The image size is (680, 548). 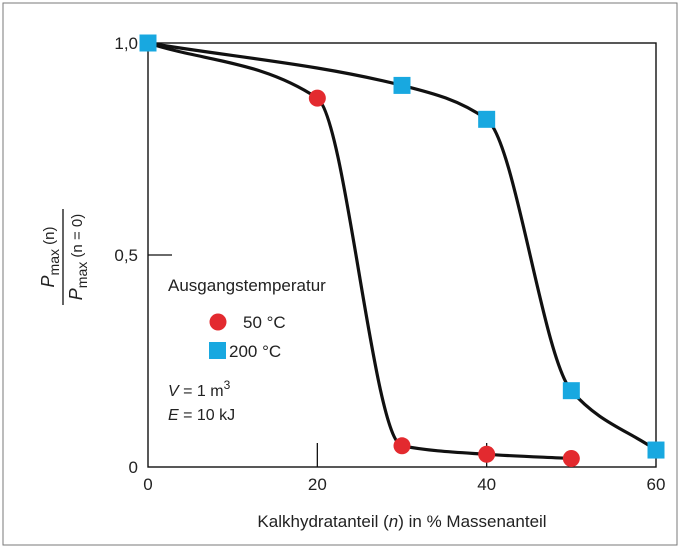 What do you see at coordinates (201, 415) in the screenshot?
I see `annotation-energy: E = 10 kJ` at bounding box center [201, 415].